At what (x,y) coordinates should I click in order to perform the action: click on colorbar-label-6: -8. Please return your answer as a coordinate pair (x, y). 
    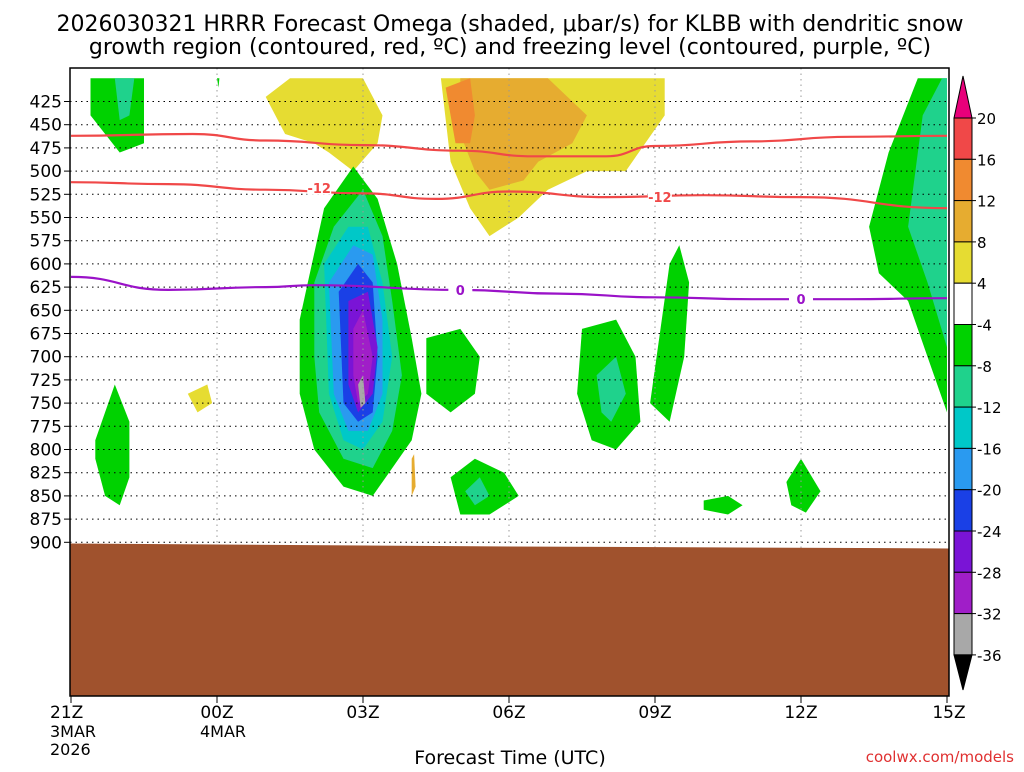
    Looking at the image, I should click on (984, 367).